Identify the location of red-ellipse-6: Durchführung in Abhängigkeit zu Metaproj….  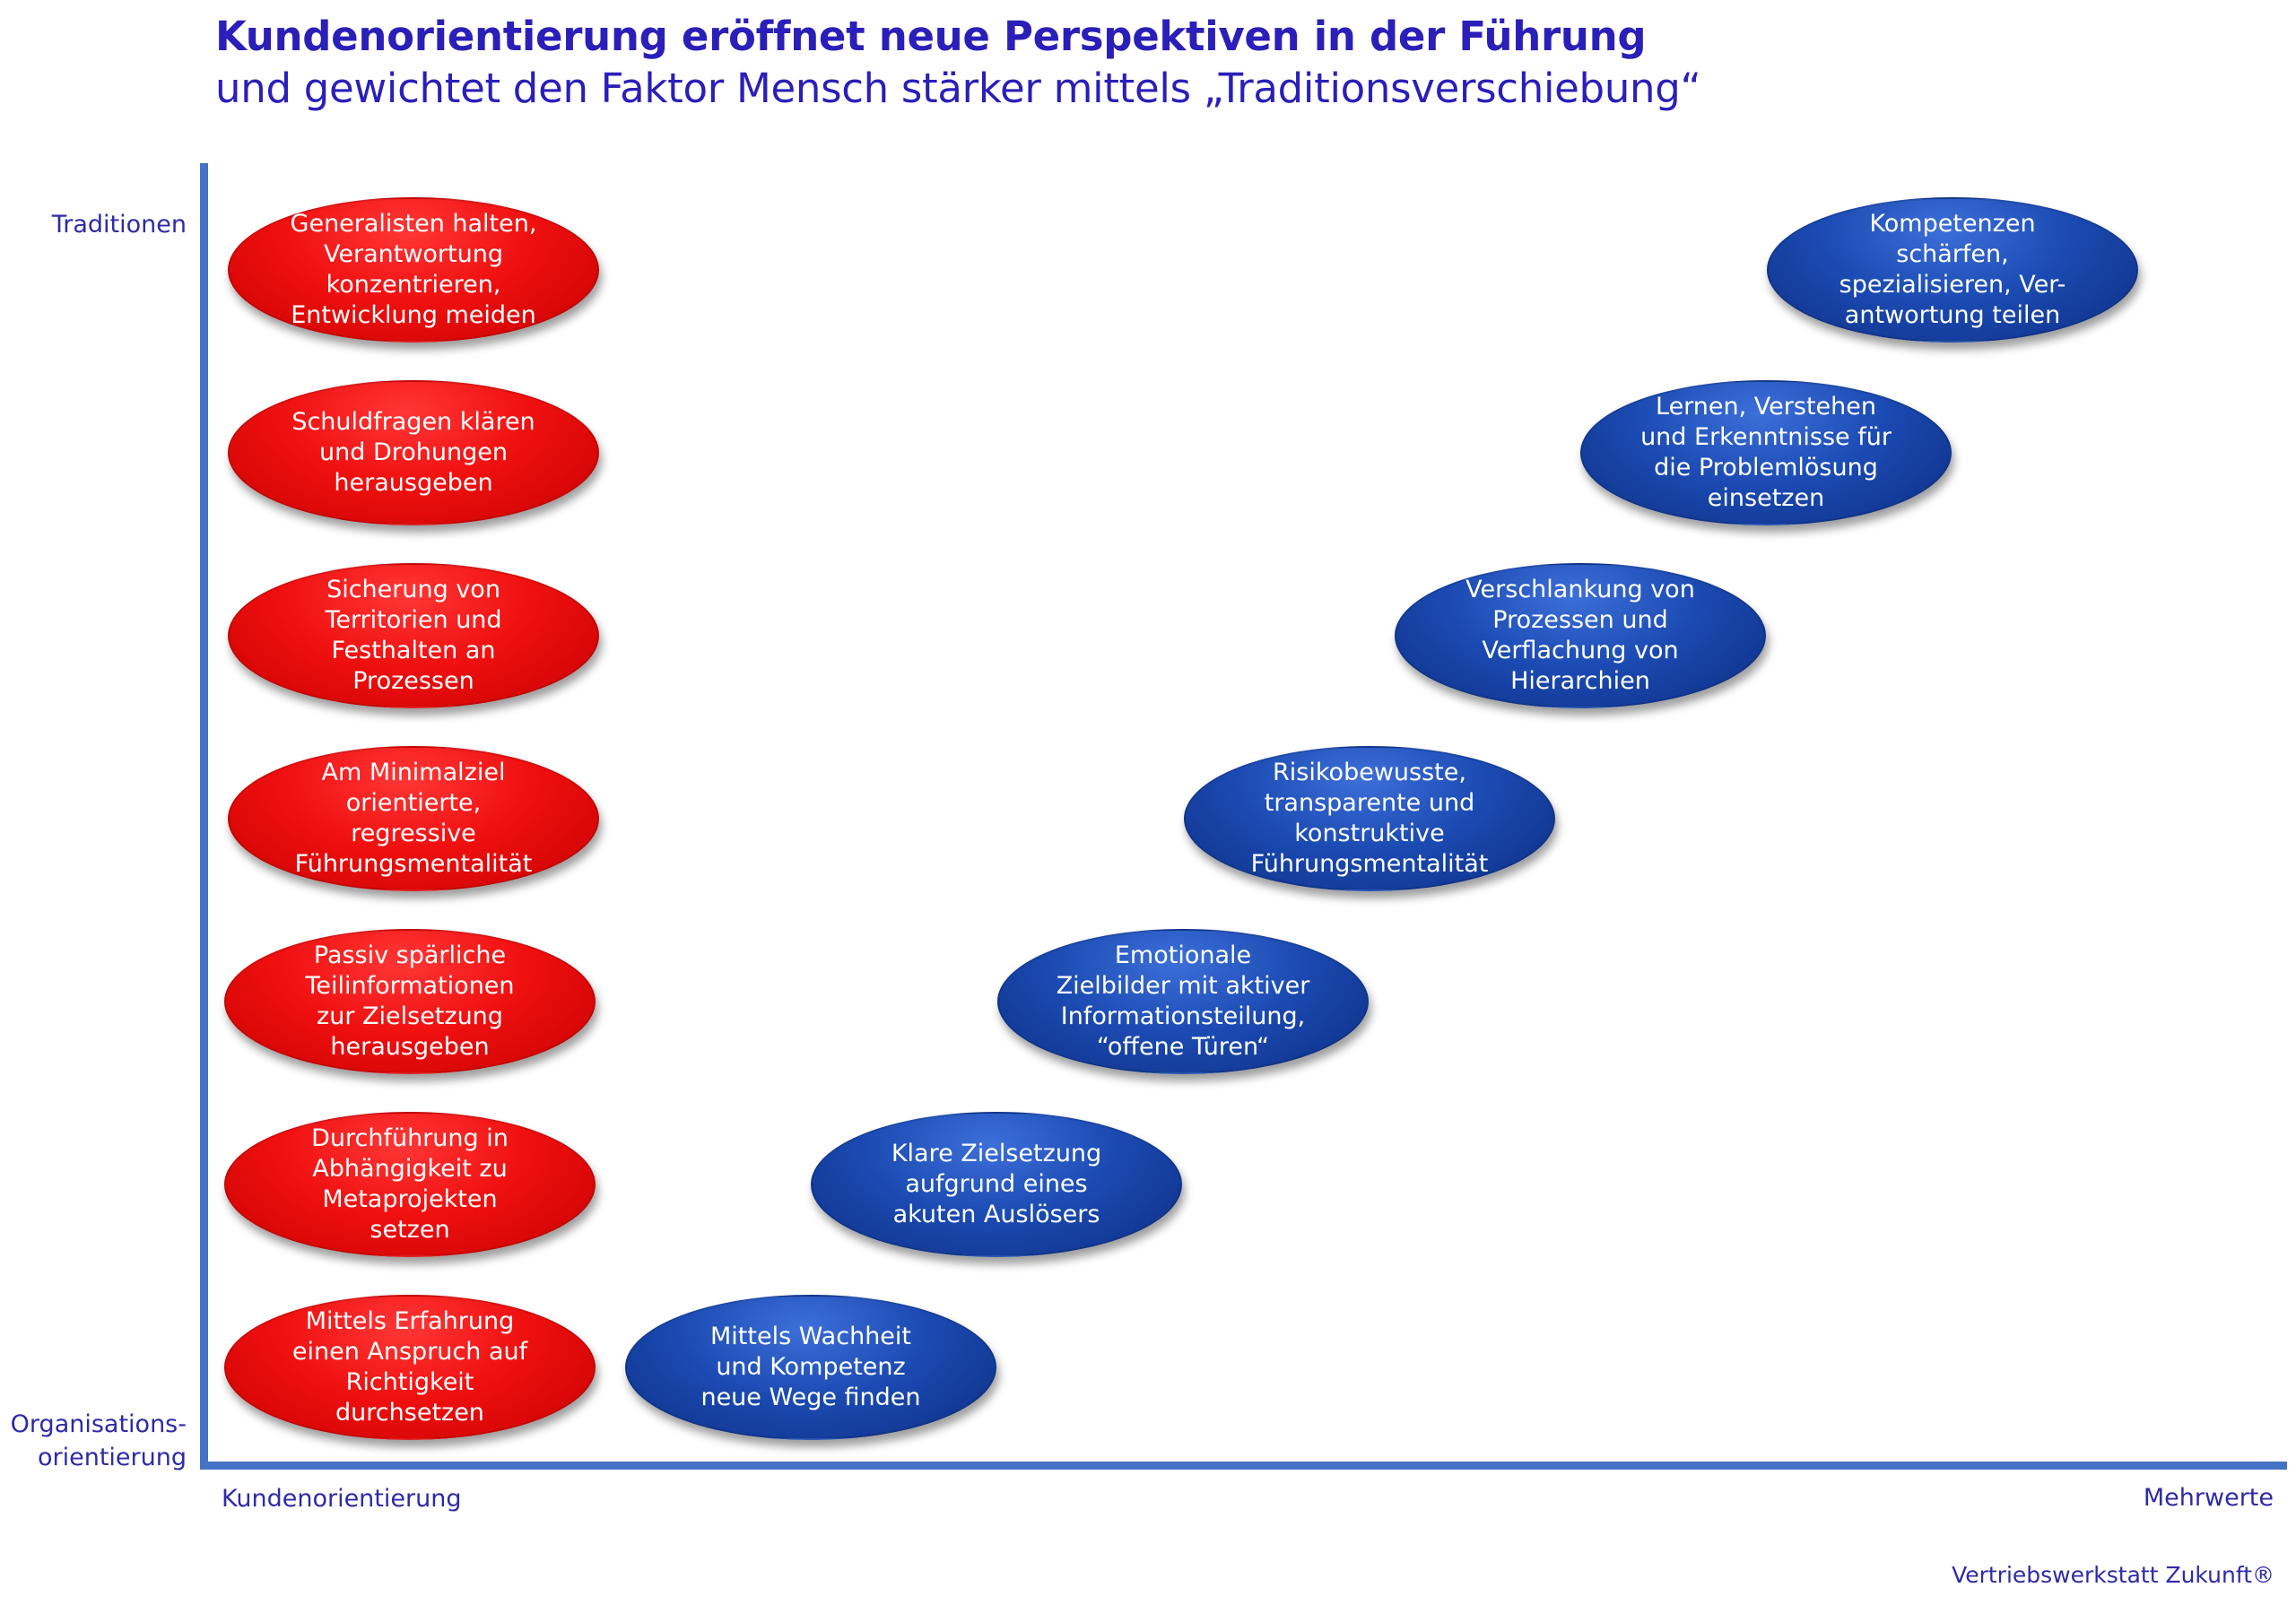
(410, 1184).